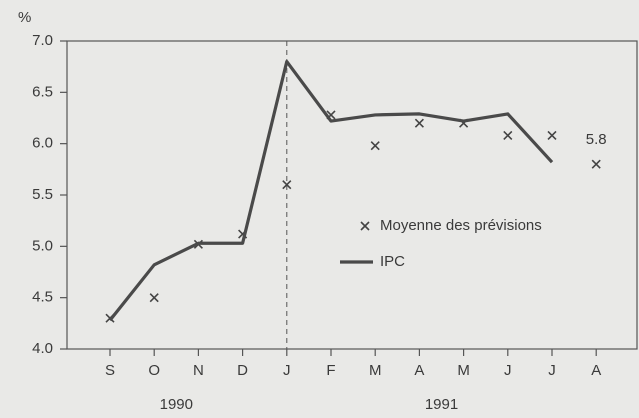 The height and width of the screenshot is (418, 639). I want to click on y-tick-label: 4.0, so click(42, 348).